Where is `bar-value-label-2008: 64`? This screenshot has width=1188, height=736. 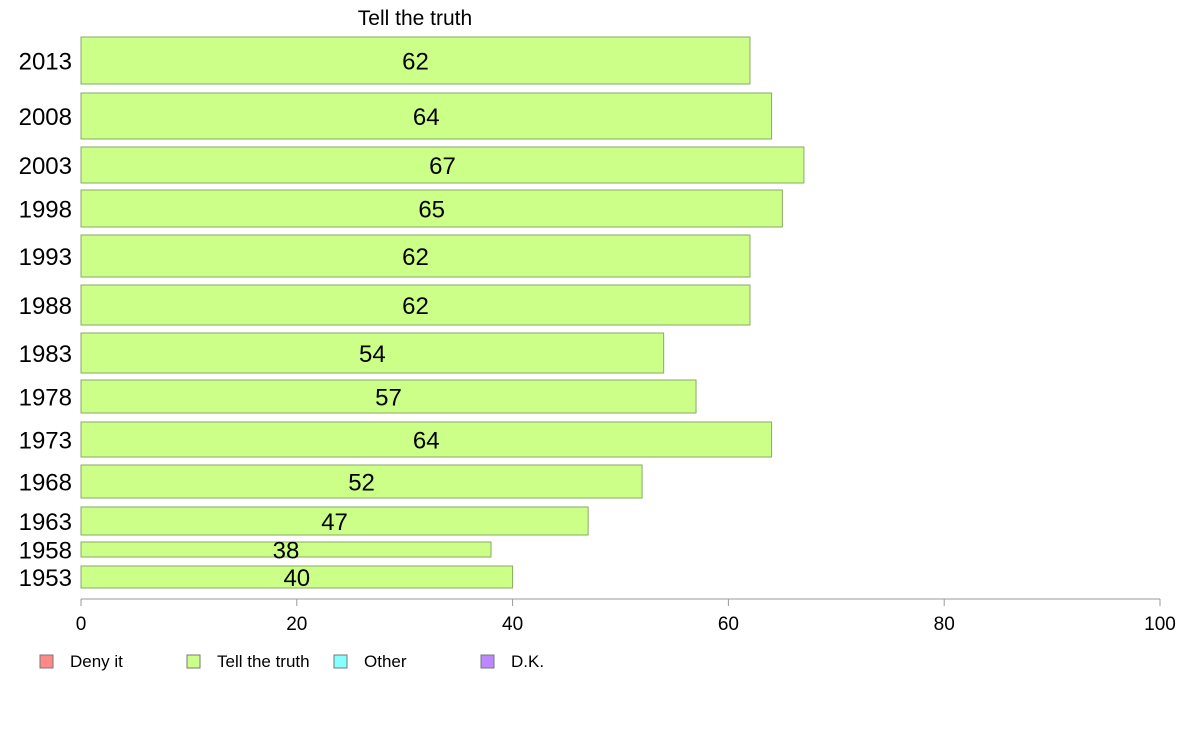 bar-value-label-2008: 64 is located at coordinates (426, 117).